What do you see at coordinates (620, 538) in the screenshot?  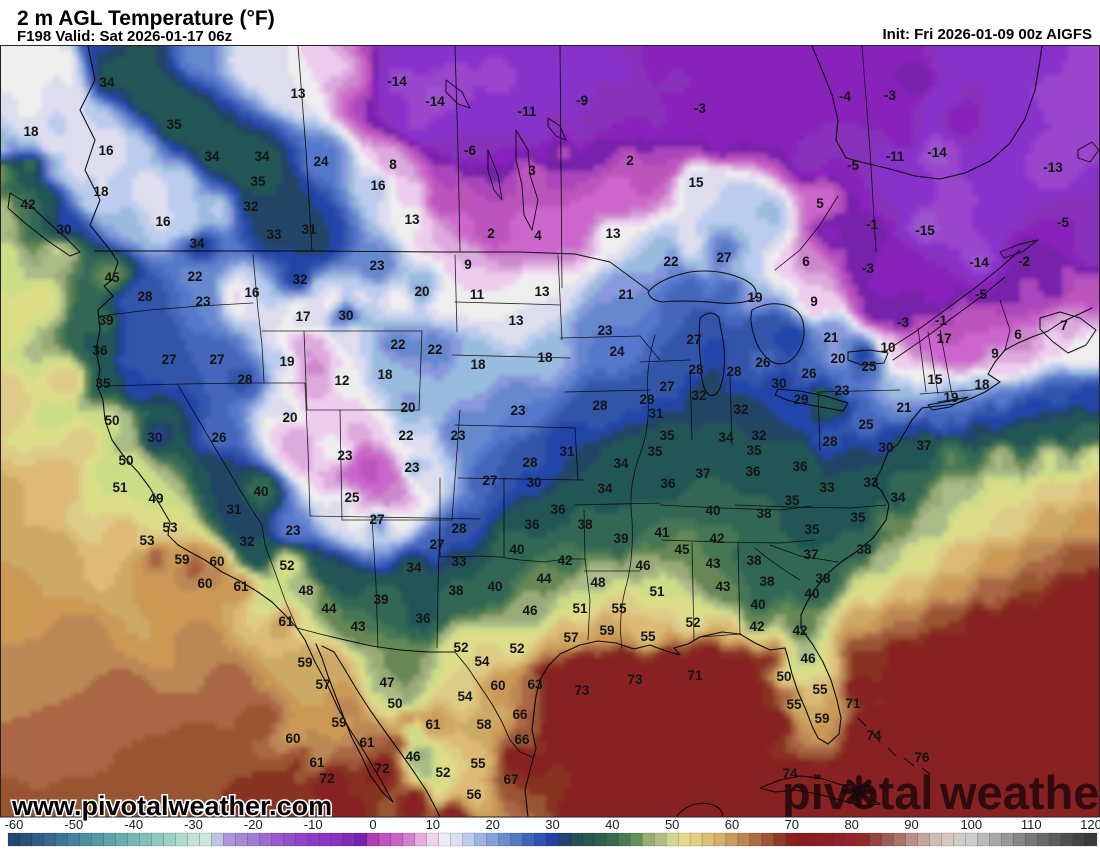 I see `svg-text: 39` at bounding box center [620, 538].